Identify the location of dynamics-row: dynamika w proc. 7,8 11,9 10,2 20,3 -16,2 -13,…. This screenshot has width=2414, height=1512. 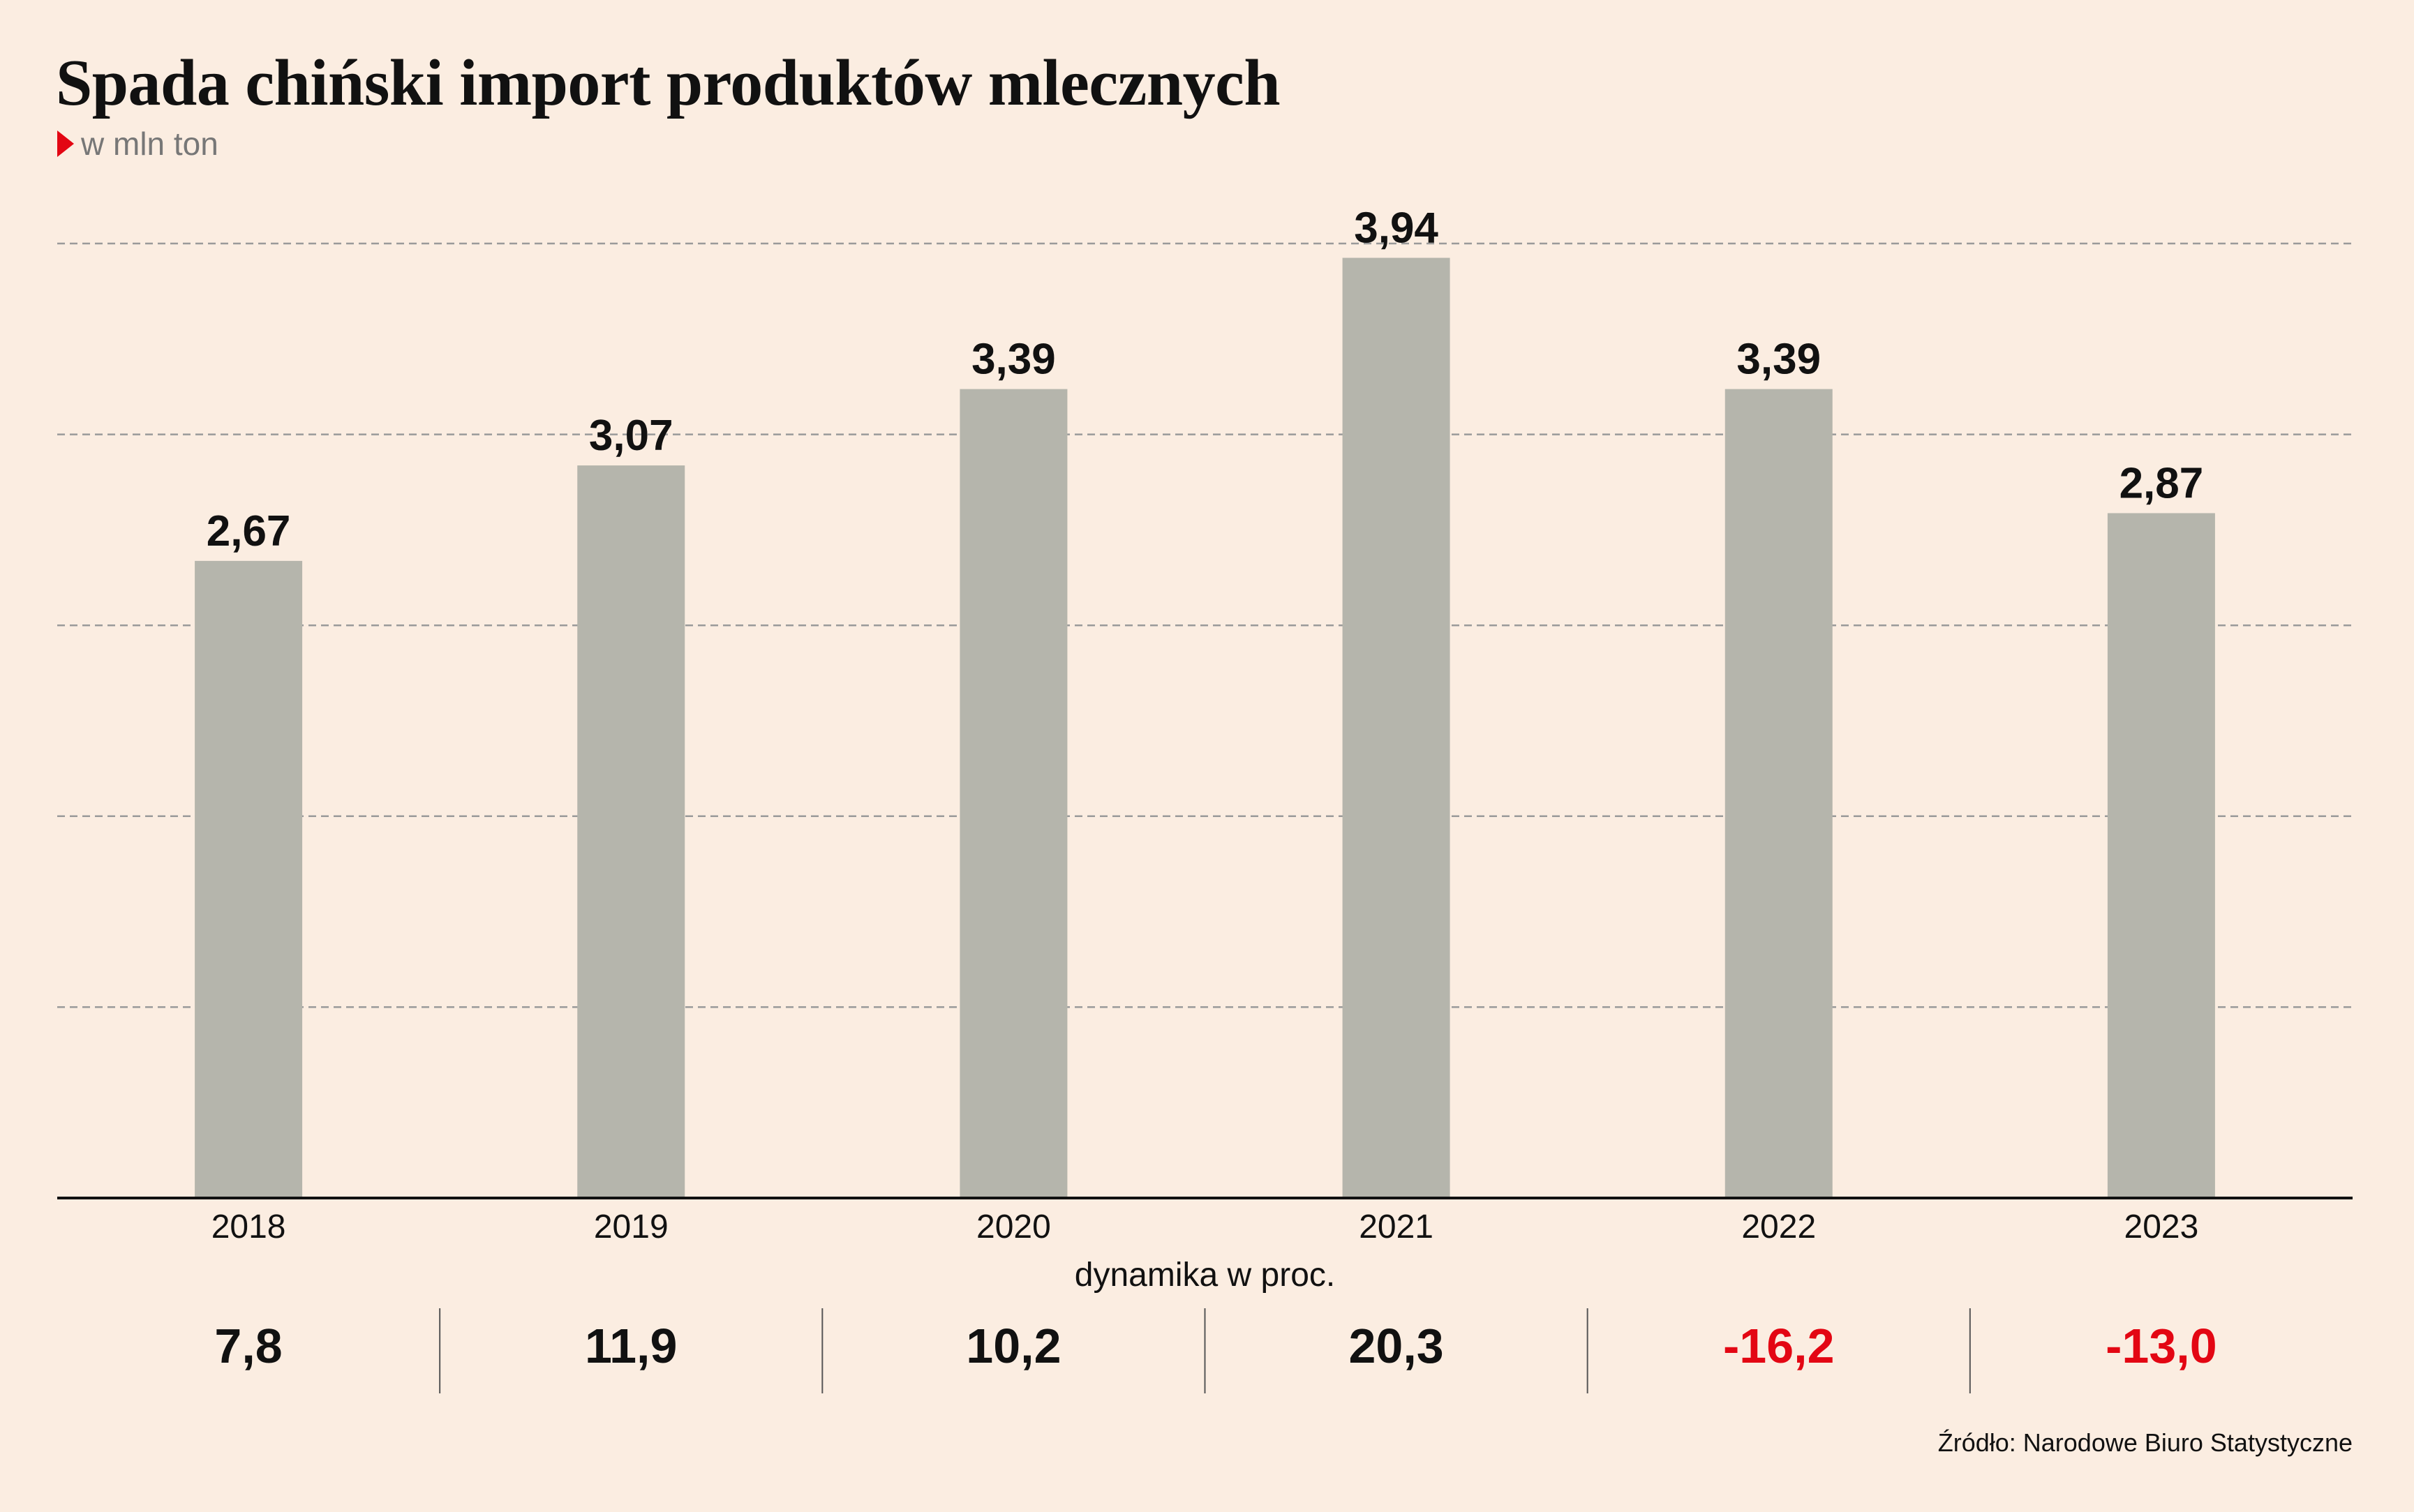
(1215, 1325).